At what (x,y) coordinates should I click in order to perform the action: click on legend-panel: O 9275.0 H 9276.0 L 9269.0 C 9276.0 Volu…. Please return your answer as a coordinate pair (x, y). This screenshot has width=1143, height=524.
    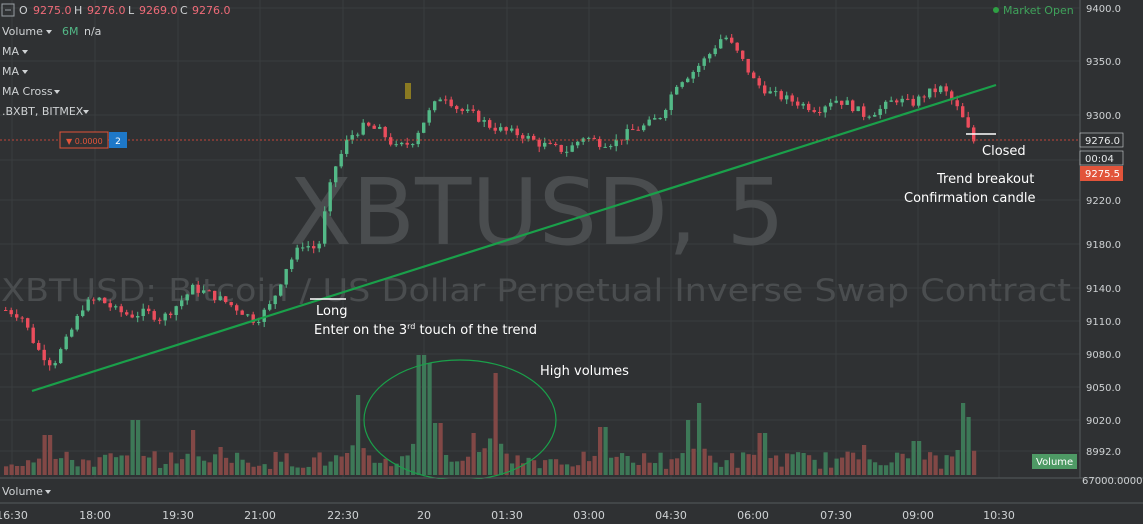
    Looking at the image, I should click on (116, 60).